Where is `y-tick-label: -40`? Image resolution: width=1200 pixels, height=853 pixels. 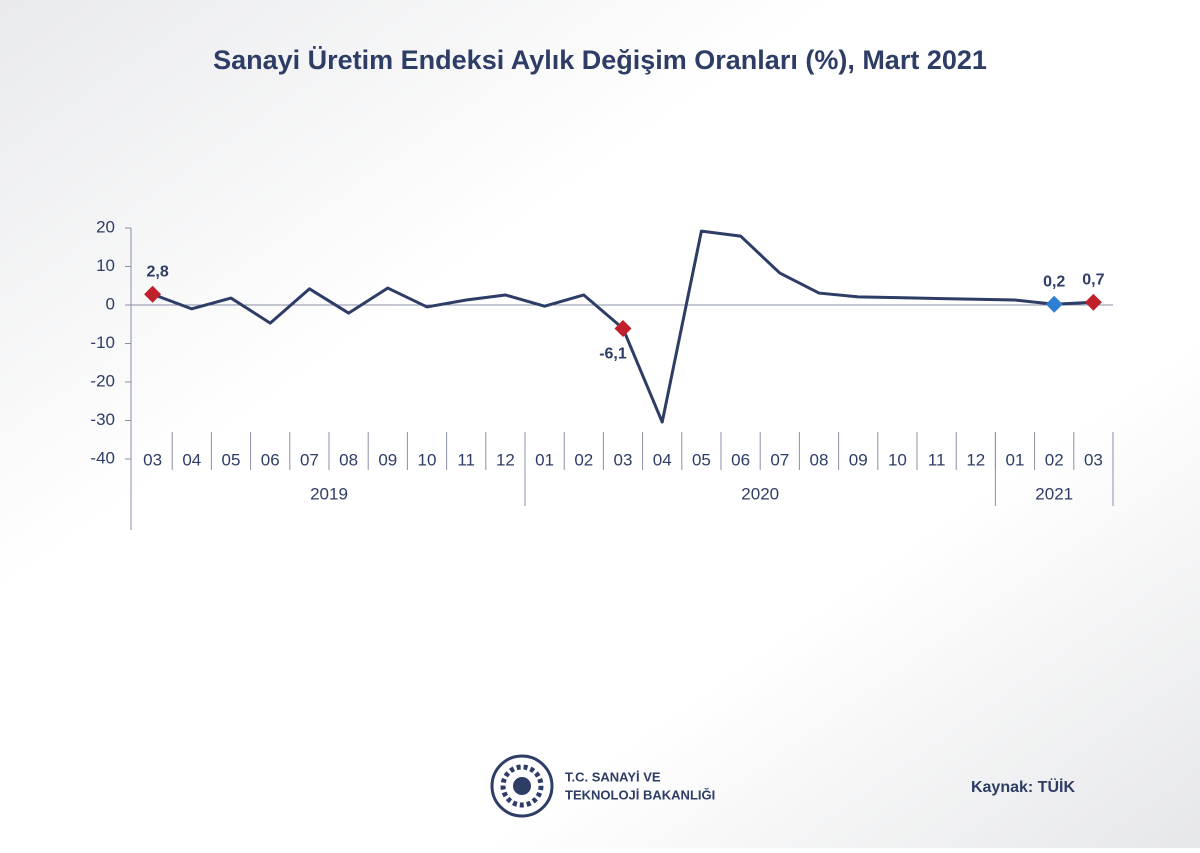 y-tick-label: -40 is located at coordinates (102, 457).